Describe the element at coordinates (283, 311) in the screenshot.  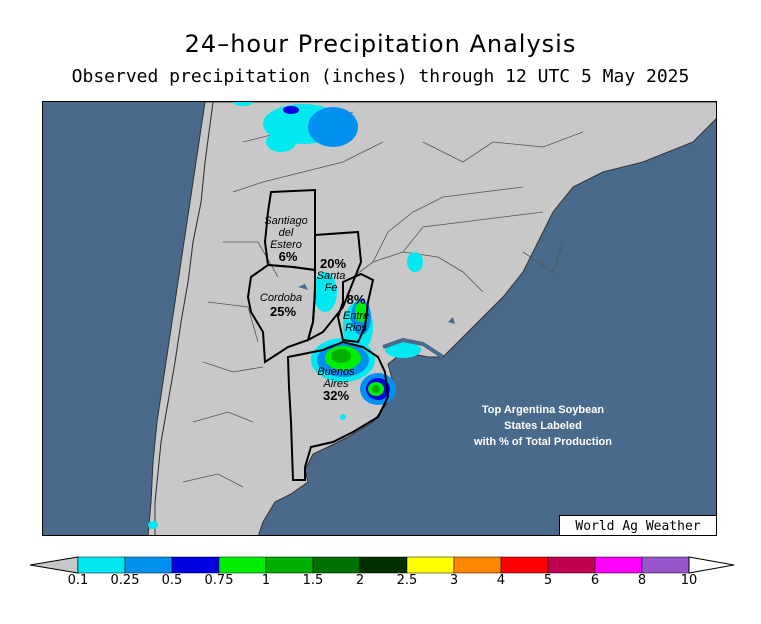
I see `pct-cordoba: 25%` at that location.